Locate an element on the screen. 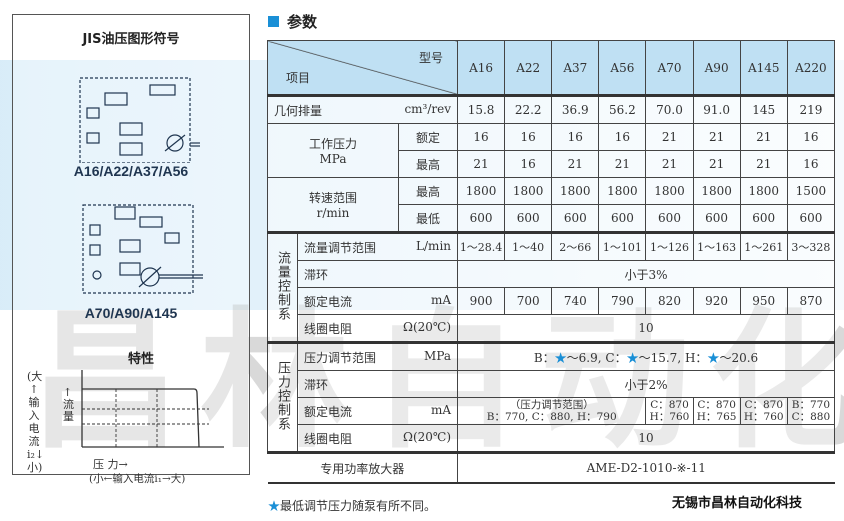  flow-hysteresis-row: 滞环 小于3% is located at coordinates (551, 274).